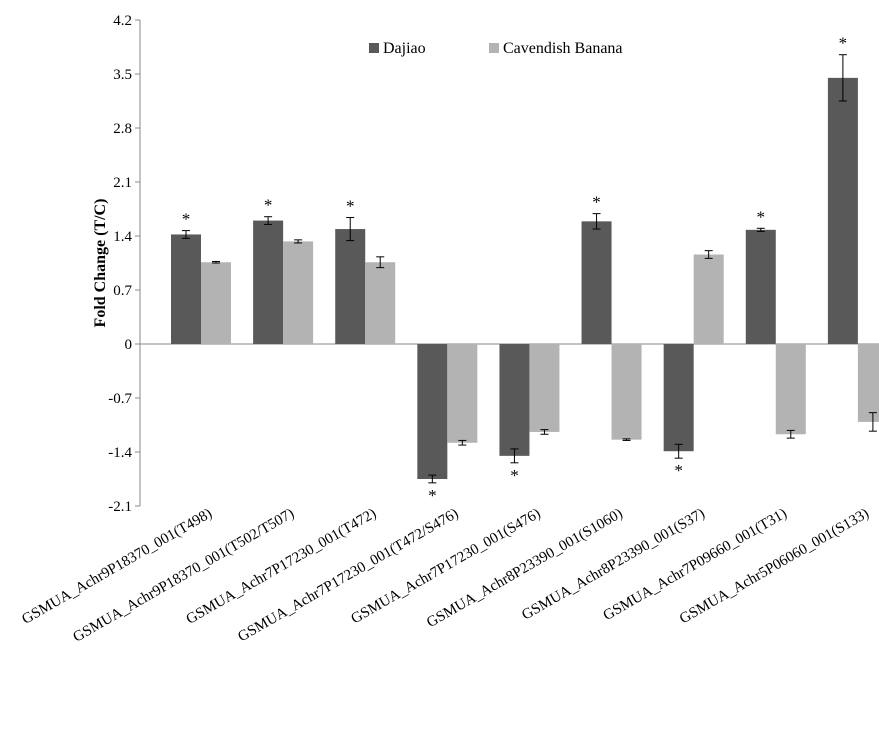  I want to click on legend: Dajiao Cavendish Banana, so click(496, 48).